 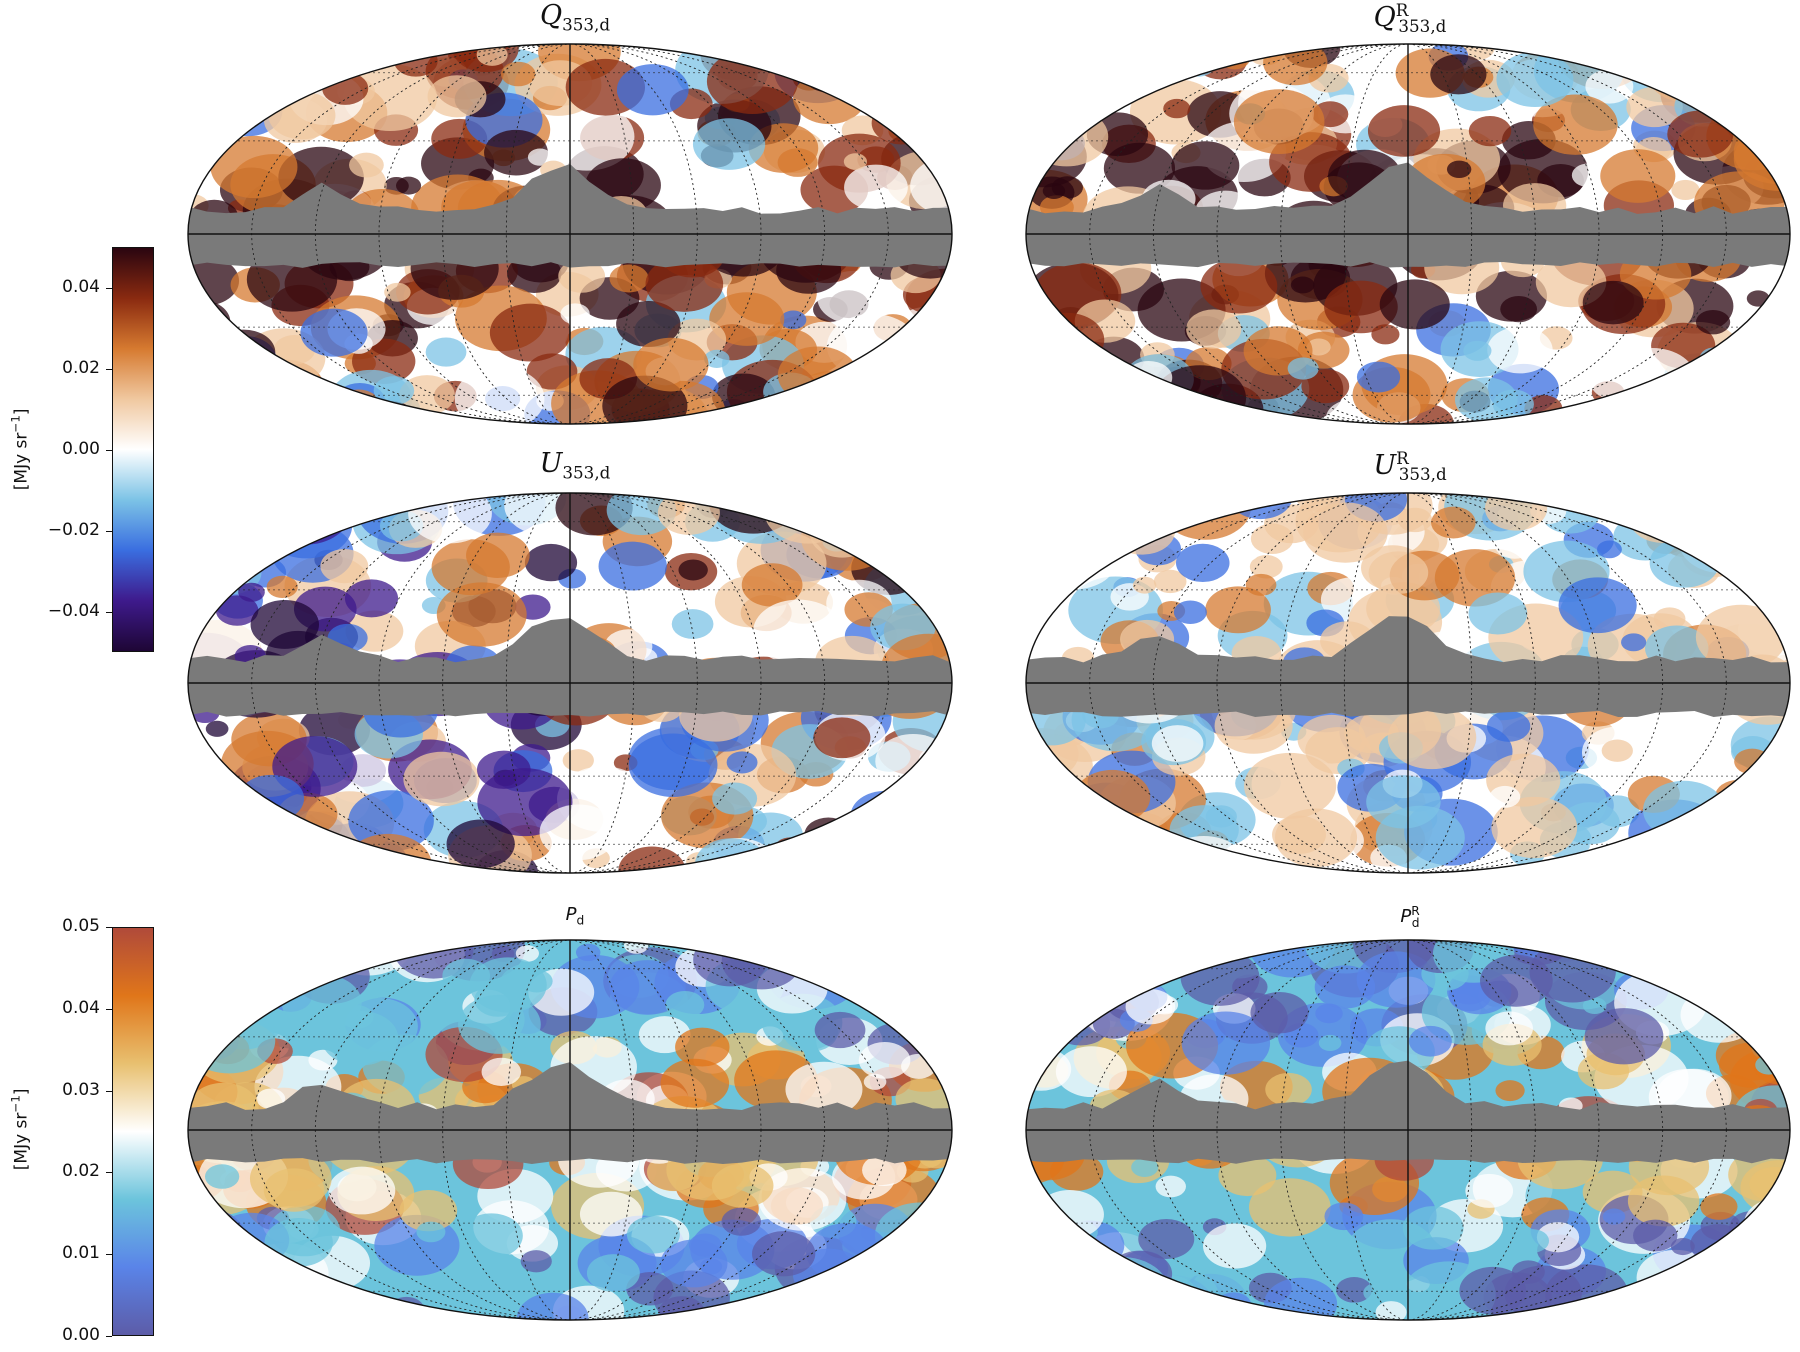 What do you see at coordinates (570, 234) in the screenshot?
I see `map-q-left` at bounding box center [570, 234].